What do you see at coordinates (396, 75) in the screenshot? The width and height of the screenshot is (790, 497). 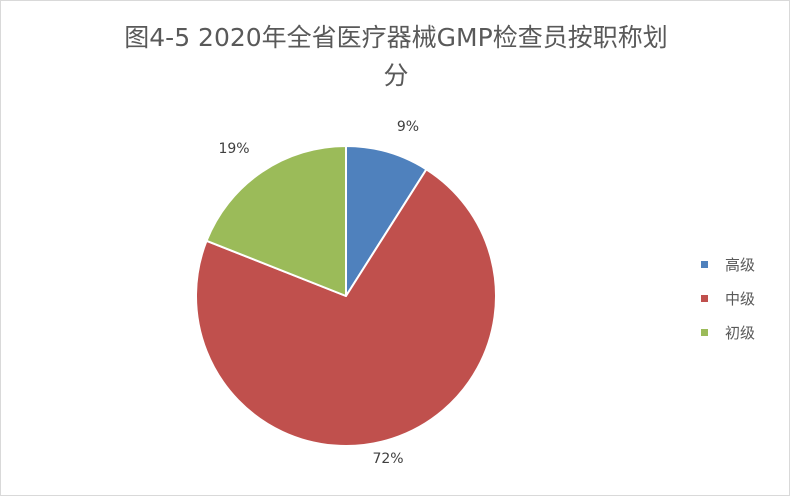 I see `chart-title-line-2: 分` at bounding box center [396, 75].